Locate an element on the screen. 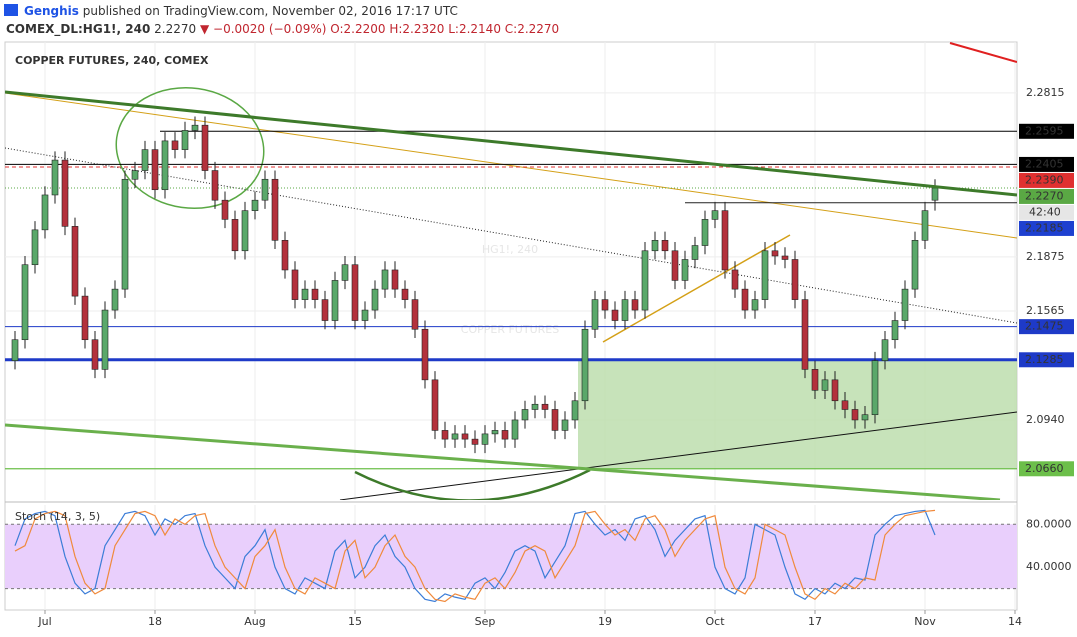  level-label: 2.0660 is located at coordinates (1044, 468).